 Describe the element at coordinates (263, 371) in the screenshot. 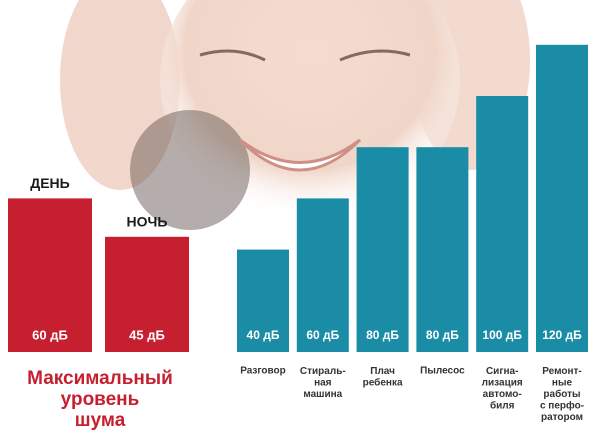

I see `category-label: Разговор` at that location.